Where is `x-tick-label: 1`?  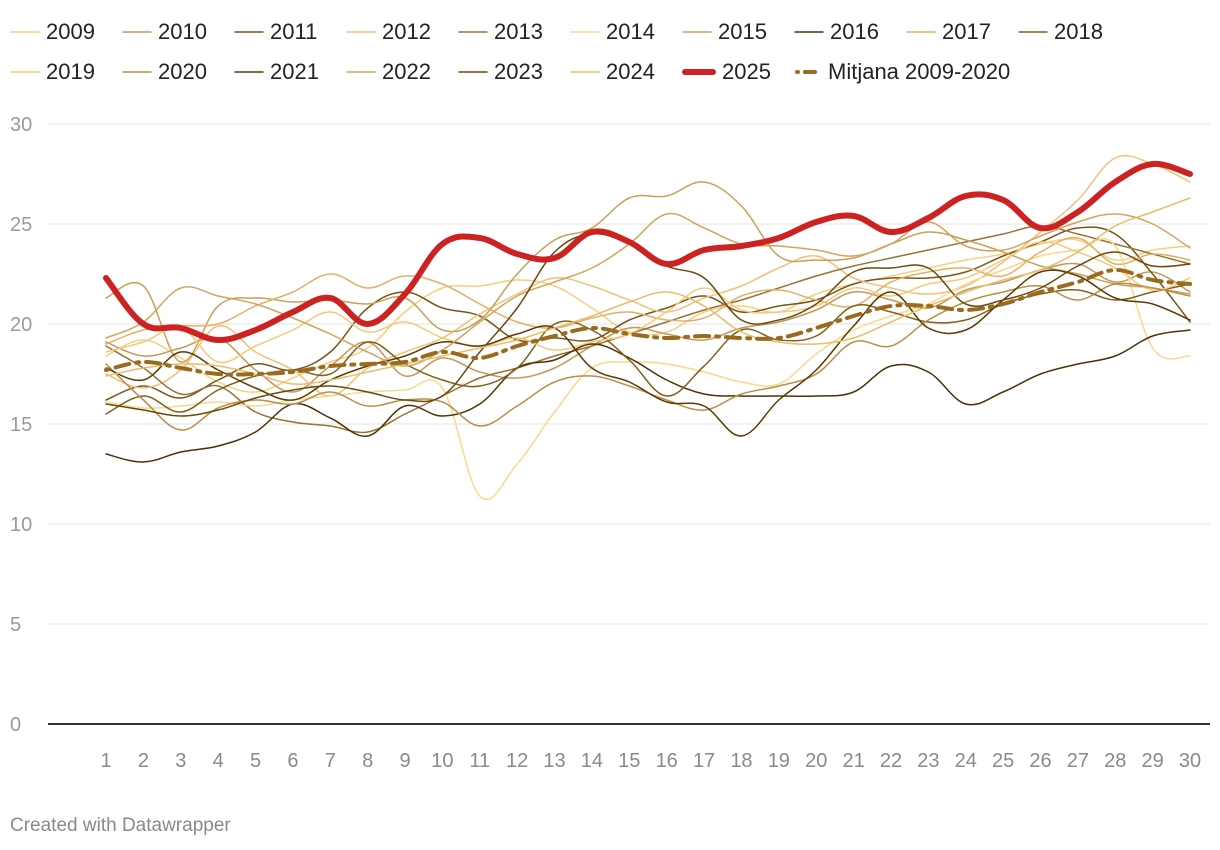 x-tick-label: 1 is located at coordinates (105, 761).